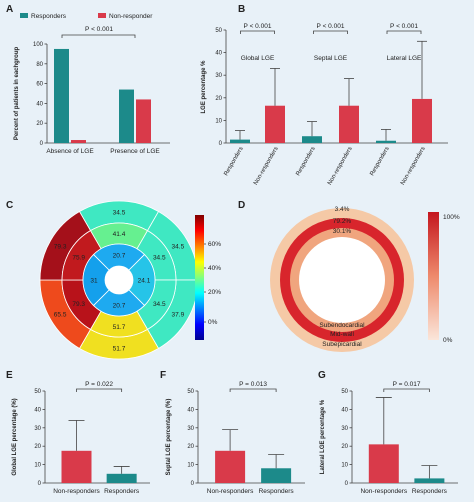  What do you see at coordinates (204, 87) in the screenshot?
I see `b-y-axis-label: LGE percentage %` at bounding box center [204, 87].